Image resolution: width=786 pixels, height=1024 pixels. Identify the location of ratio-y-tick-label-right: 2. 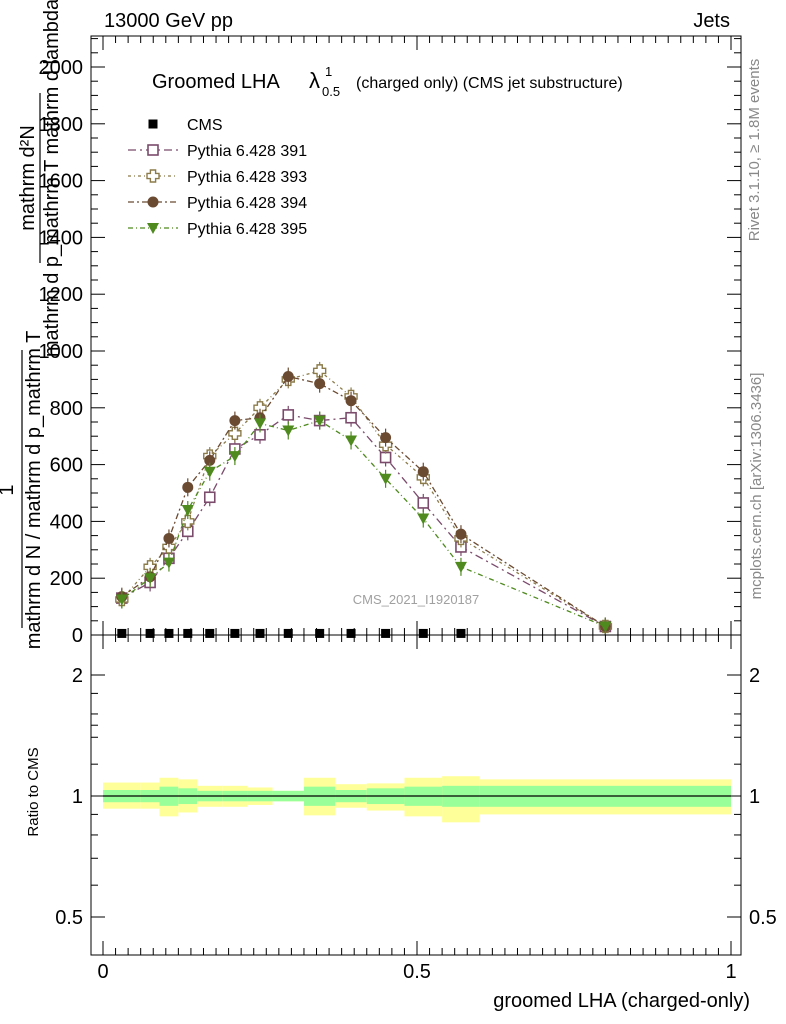
(754, 676).